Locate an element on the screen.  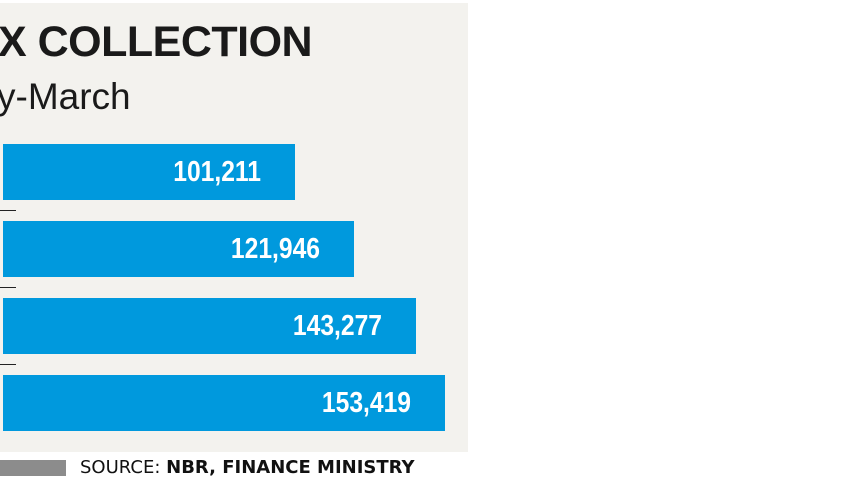
source-marker is located at coordinates (33, 468).